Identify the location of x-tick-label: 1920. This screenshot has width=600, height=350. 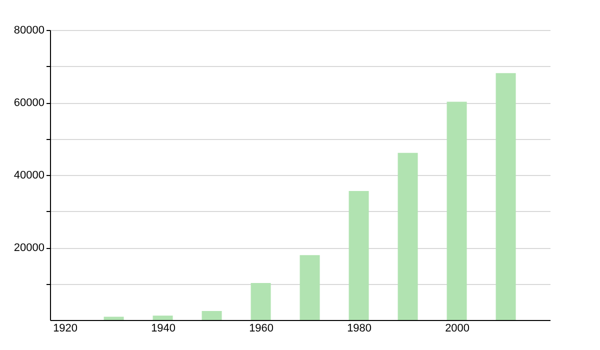
(65, 328).